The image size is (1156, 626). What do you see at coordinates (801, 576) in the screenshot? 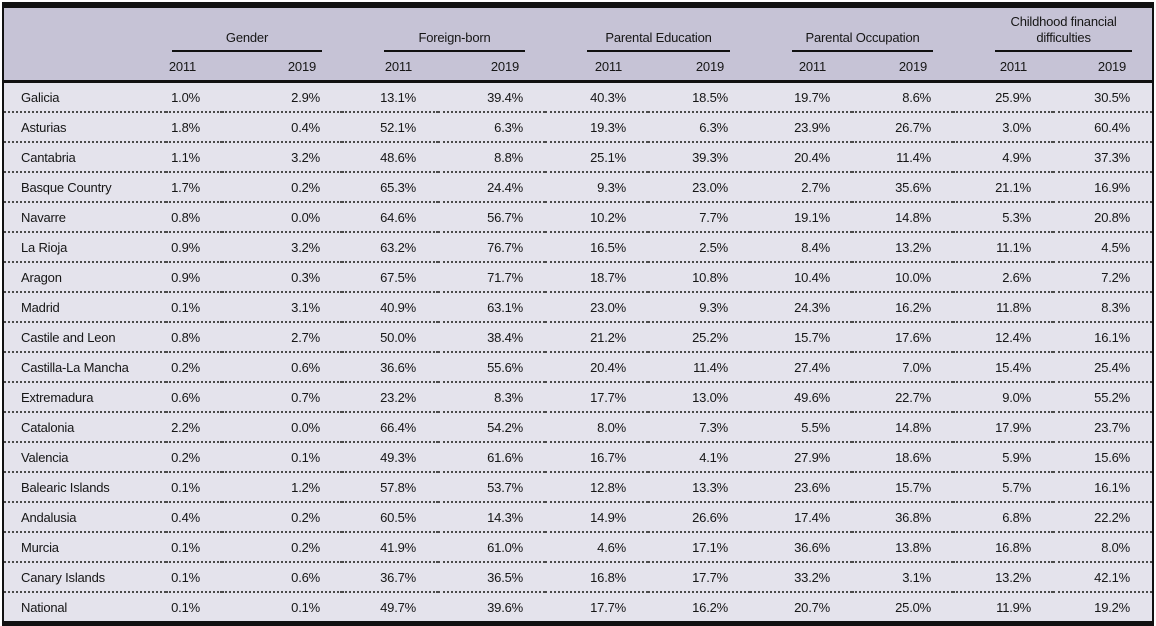
I see `value-cell: 33.2%` at bounding box center [801, 576].